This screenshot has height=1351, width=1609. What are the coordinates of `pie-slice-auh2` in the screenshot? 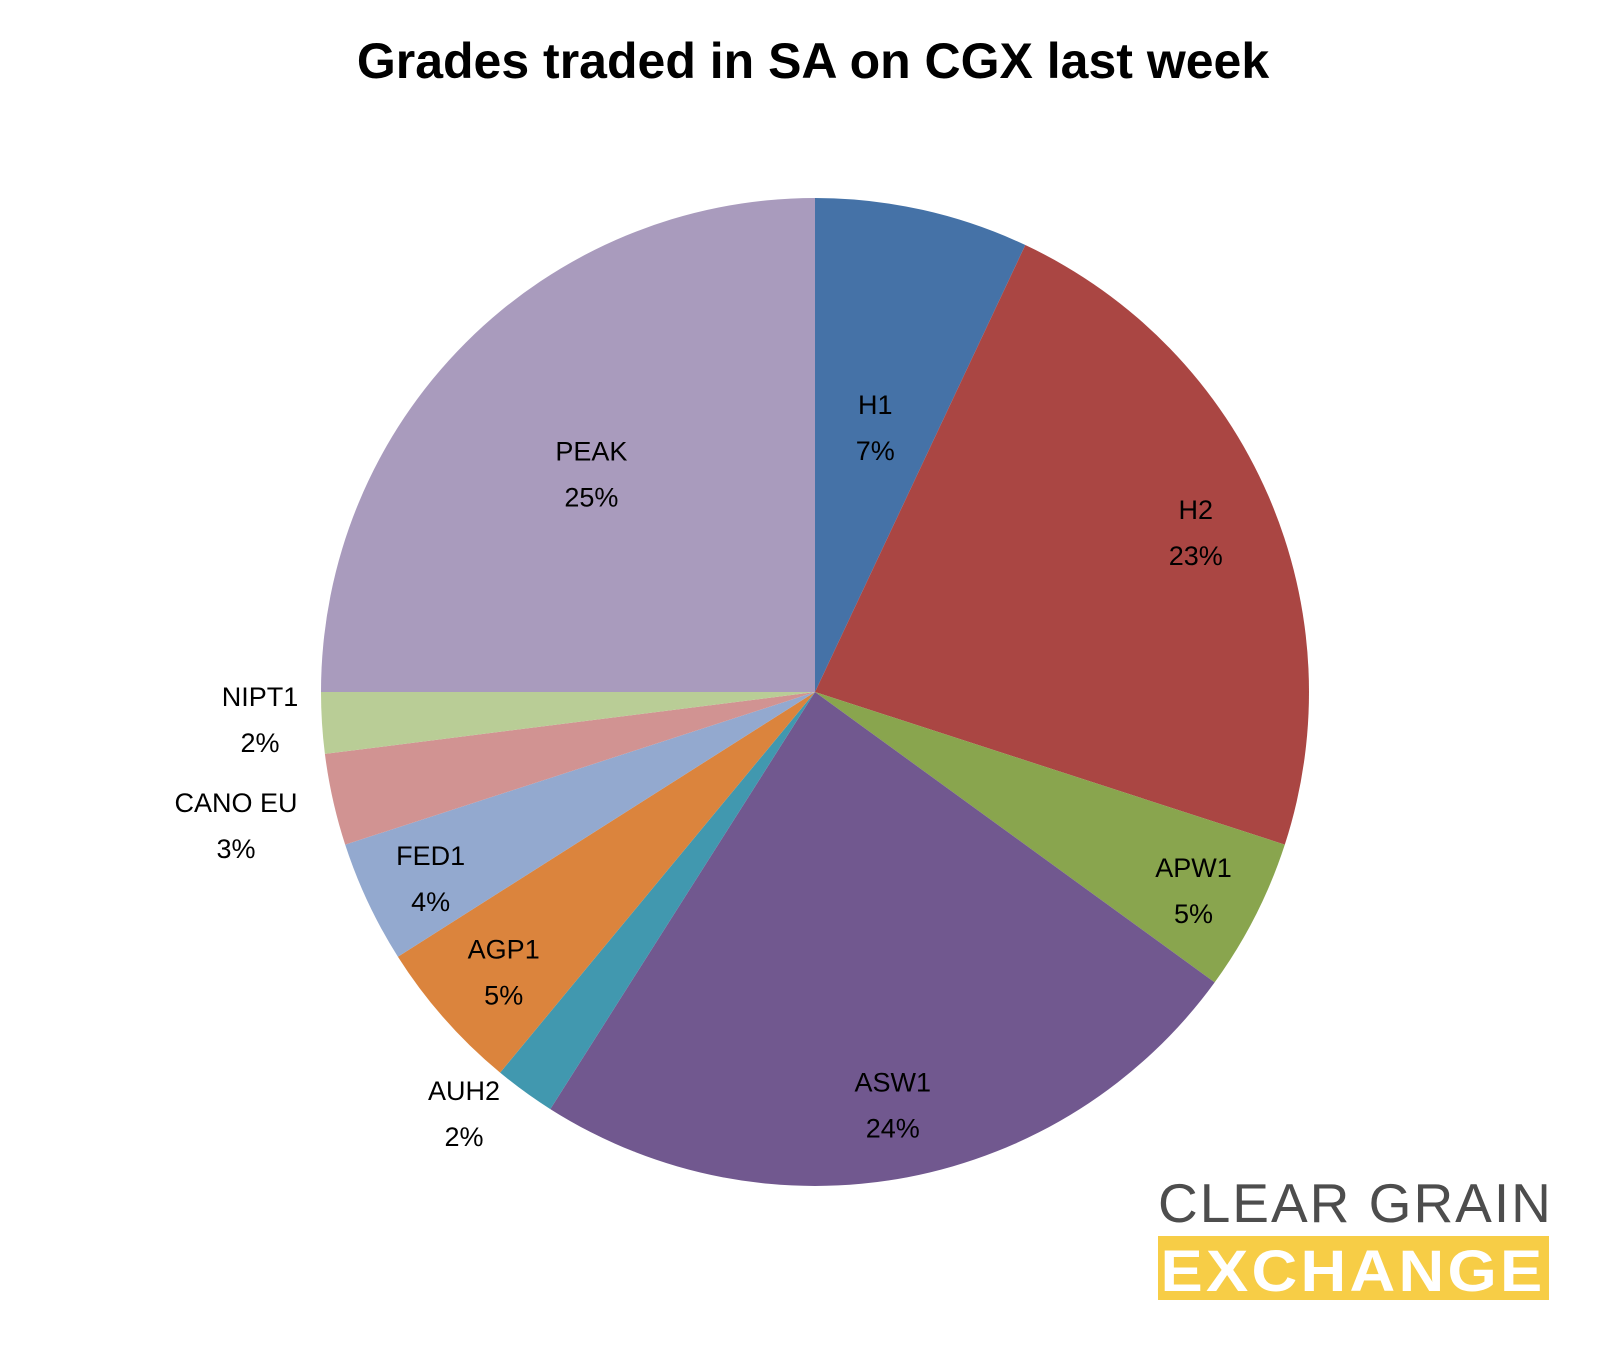 It's located at (657, 901).